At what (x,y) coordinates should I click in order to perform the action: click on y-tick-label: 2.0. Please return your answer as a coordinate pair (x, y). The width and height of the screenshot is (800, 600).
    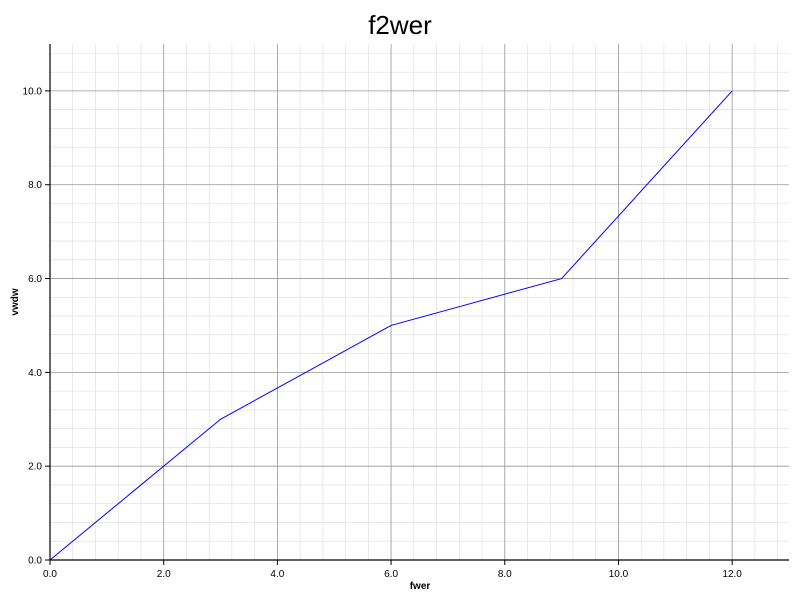
    Looking at the image, I should click on (35, 467).